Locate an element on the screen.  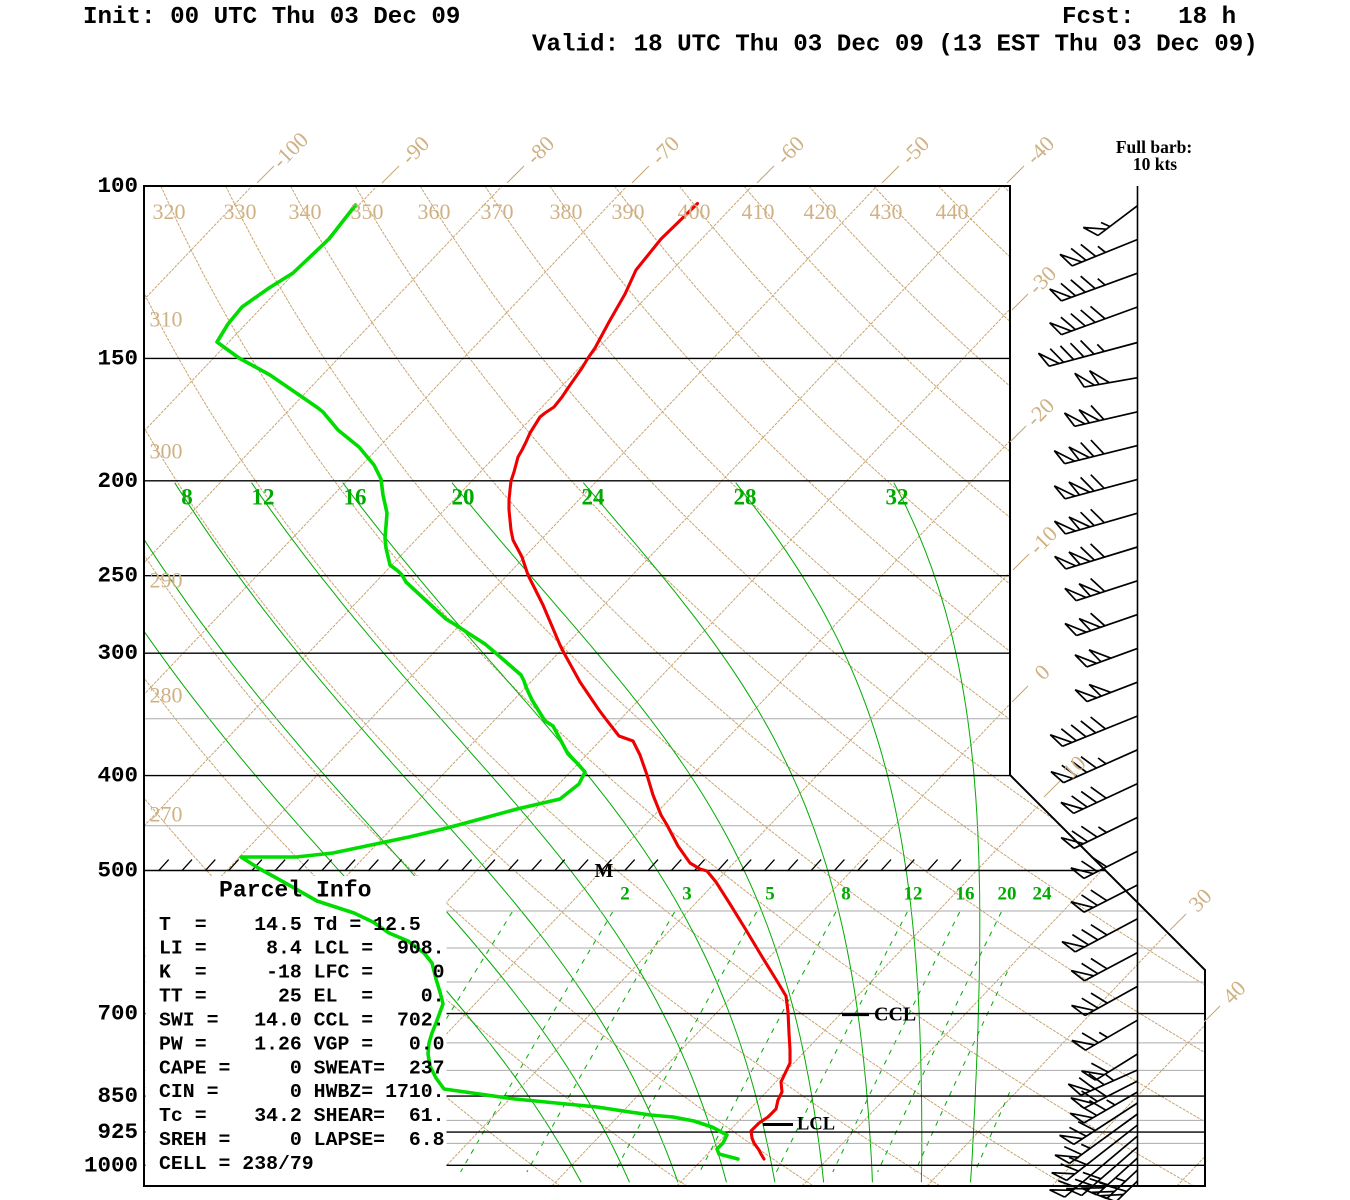
svg-text: 100 is located at coordinates (117, 186).